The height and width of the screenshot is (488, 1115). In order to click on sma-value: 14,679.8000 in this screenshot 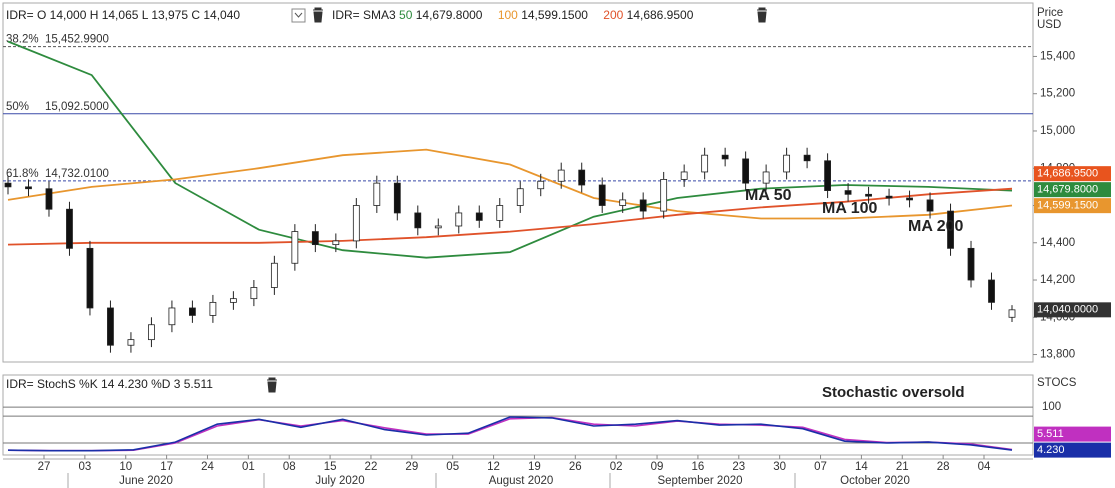, I will do `click(449, 15)`.